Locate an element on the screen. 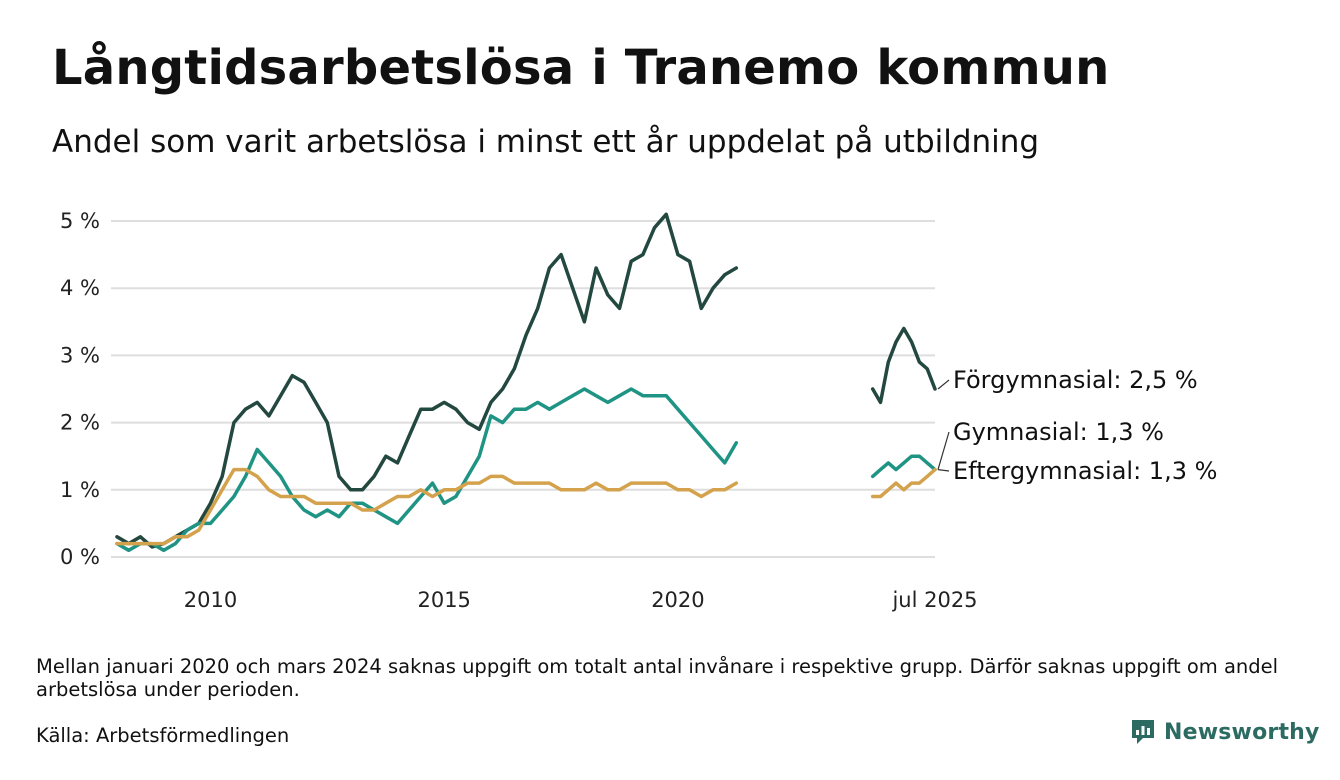 Image resolution: width=1340 pixels, height=780 pixels. y-tick-label: 5 % is located at coordinates (80, 221).